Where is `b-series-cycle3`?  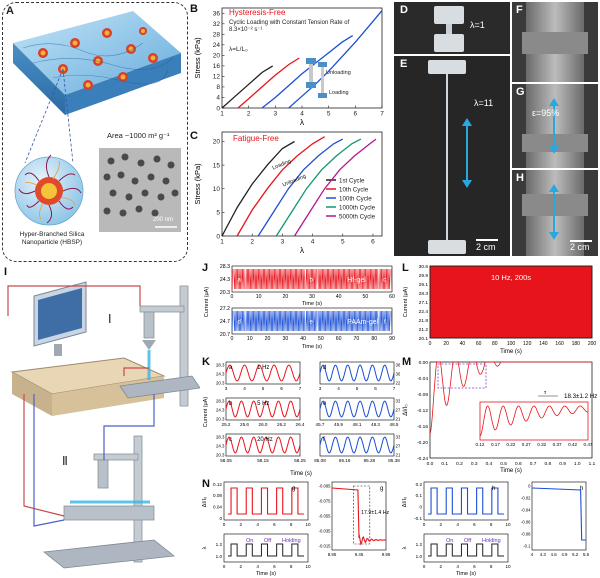 b-series-cycle3 is located at coordinates (307, 72).